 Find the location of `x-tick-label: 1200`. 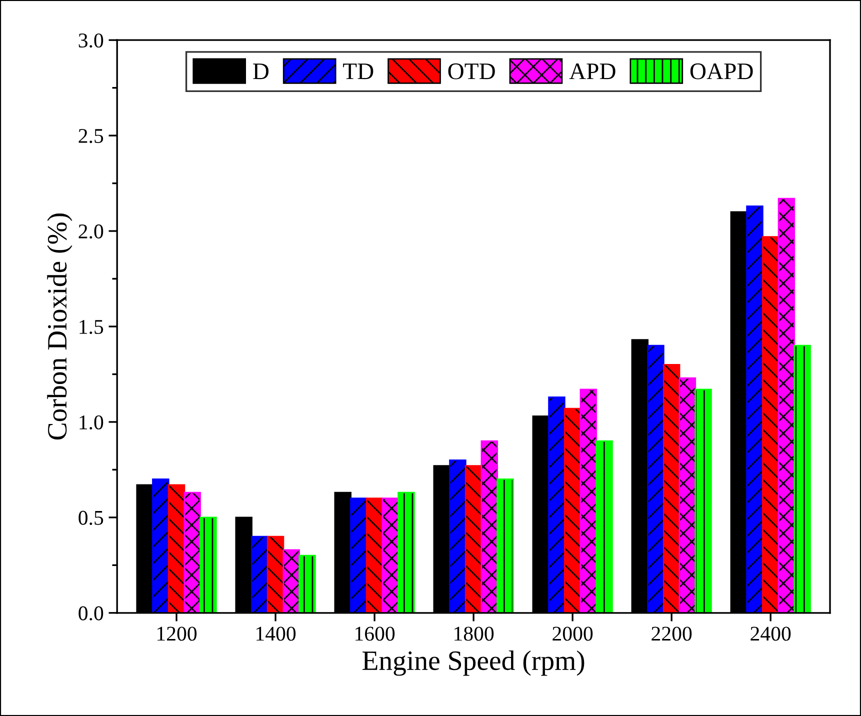

x-tick-label: 1200 is located at coordinates (177, 633).